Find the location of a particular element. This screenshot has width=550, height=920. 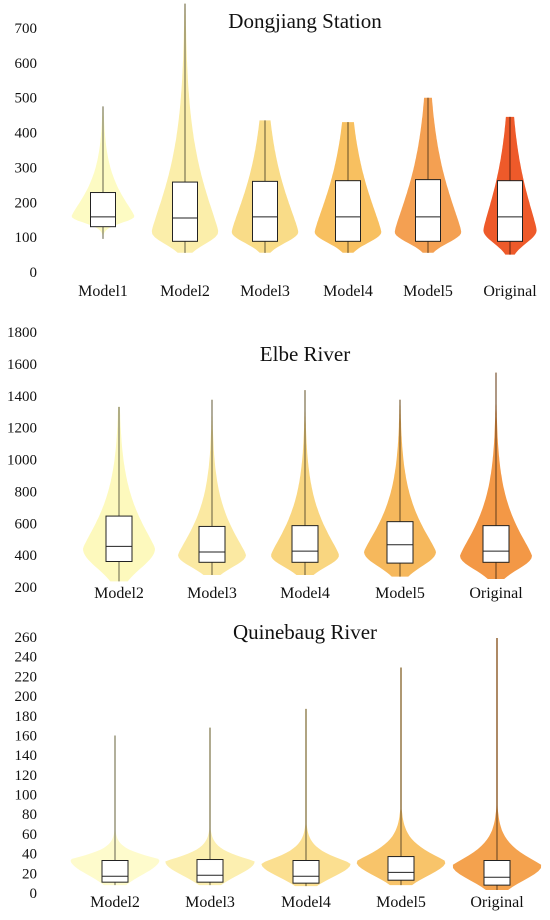

y-tick-label: 60 is located at coordinates (29, 835).